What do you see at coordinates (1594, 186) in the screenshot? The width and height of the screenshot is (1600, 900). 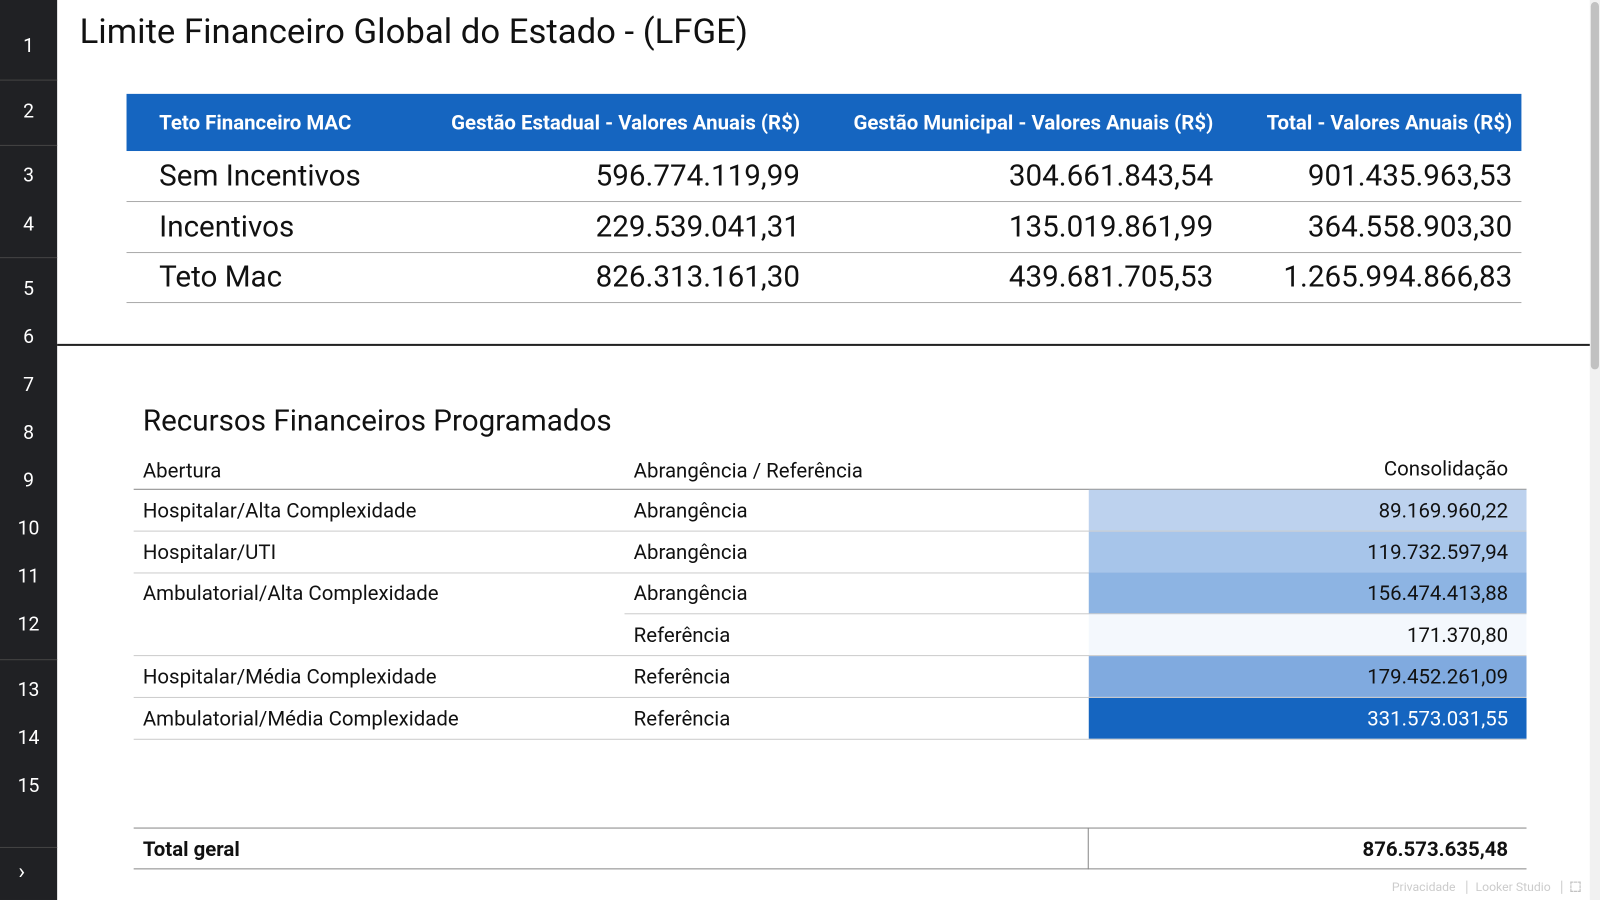 I see `scrollbar-thumb` at bounding box center [1594, 186].